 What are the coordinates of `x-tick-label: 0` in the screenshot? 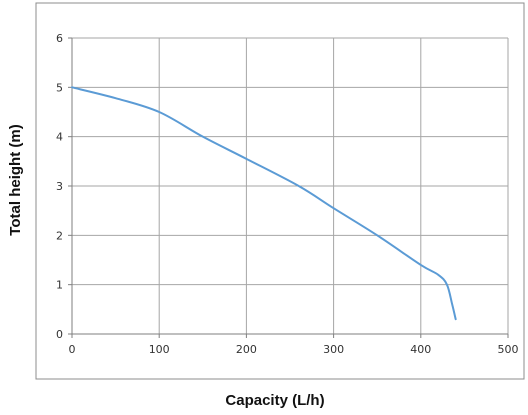 It's located at (72, 349).